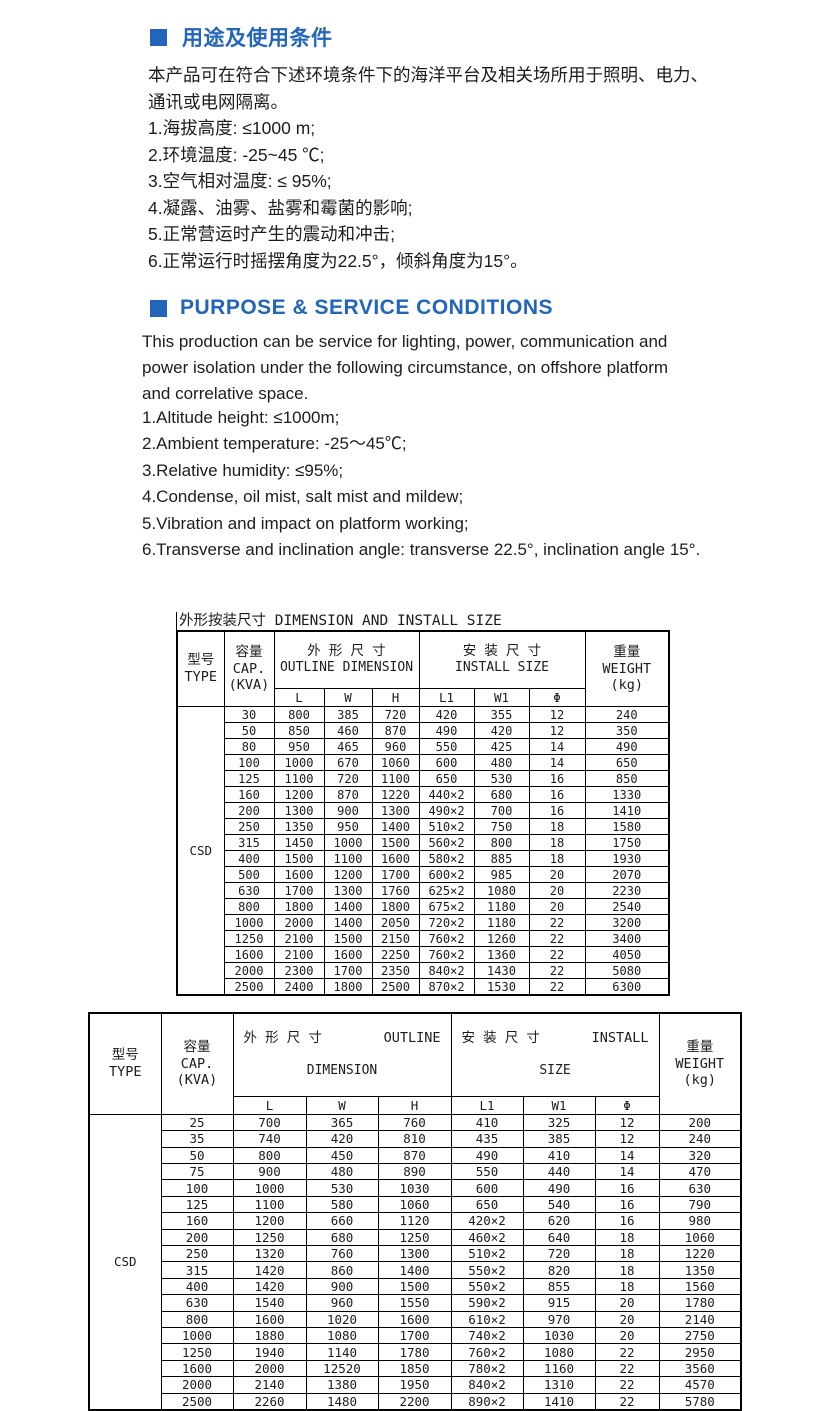 The width and height of the screenshot is (830, 1411). Describe the element at coordinates (415, 1335) in the screenshot. I see `table-row: 1000 1880 1080 1700 740×2 1030 20 2750` at that location.